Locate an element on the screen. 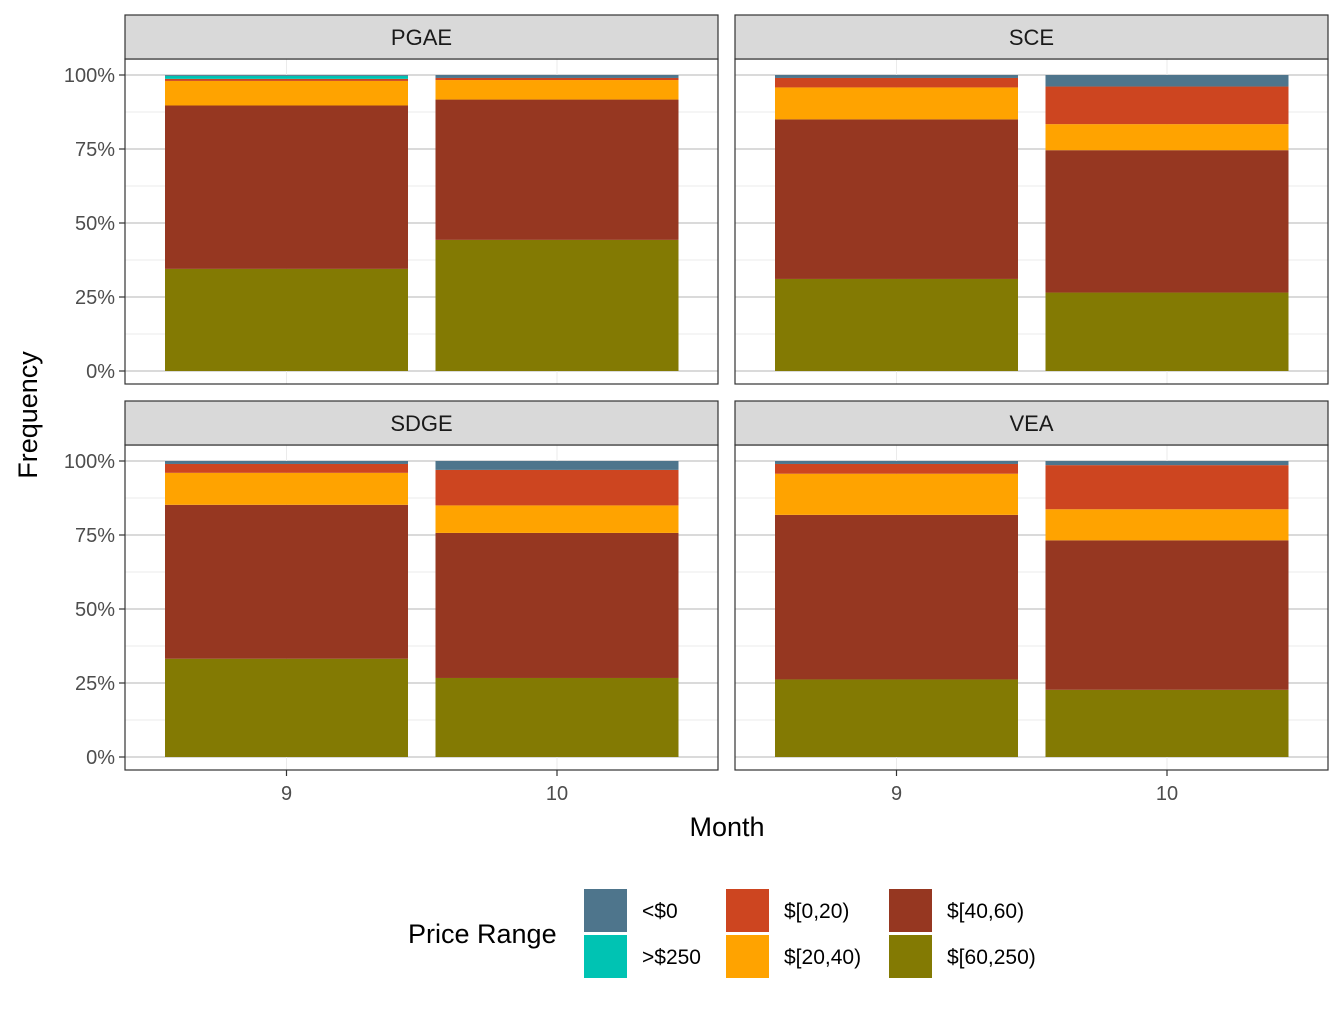 The image size is (1344, 1013). legend-label: $[40,60) is located at coordinates (985, 911).